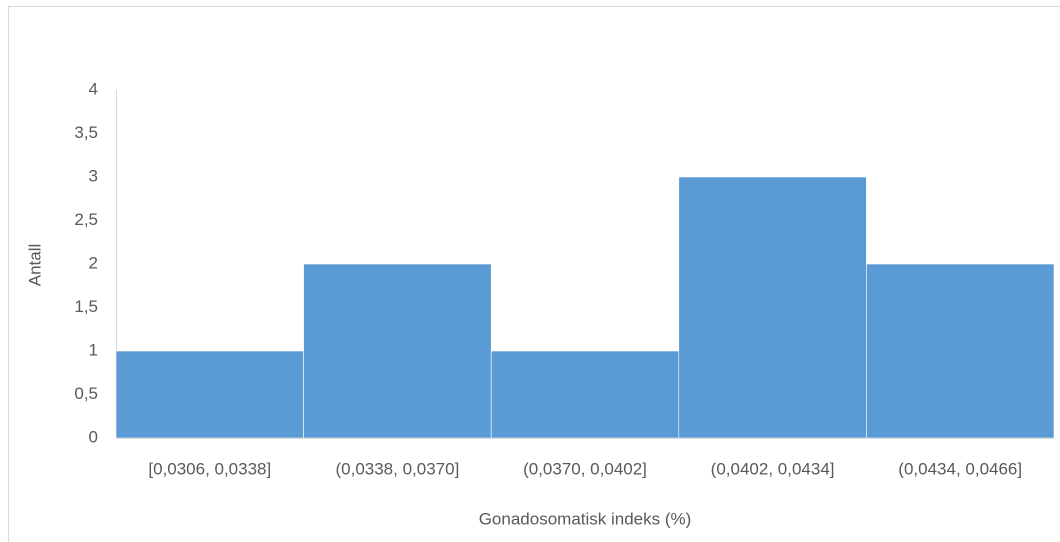 The image size is (1060, 542). What do you see at coordinates (397, 468) in the screenshot?
I see `x-tick-label: (0,0338, 0,0370]` at bounding box center [397, 468].